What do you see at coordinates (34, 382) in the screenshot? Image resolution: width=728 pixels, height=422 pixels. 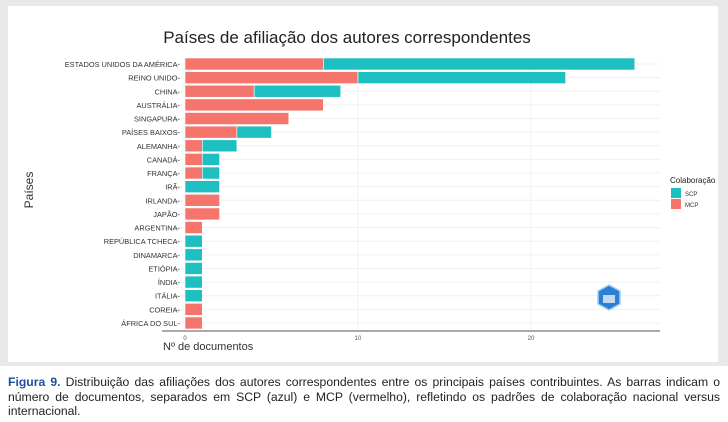 I see `caption-label: Figura 9.` at bounding box center [34, 382].